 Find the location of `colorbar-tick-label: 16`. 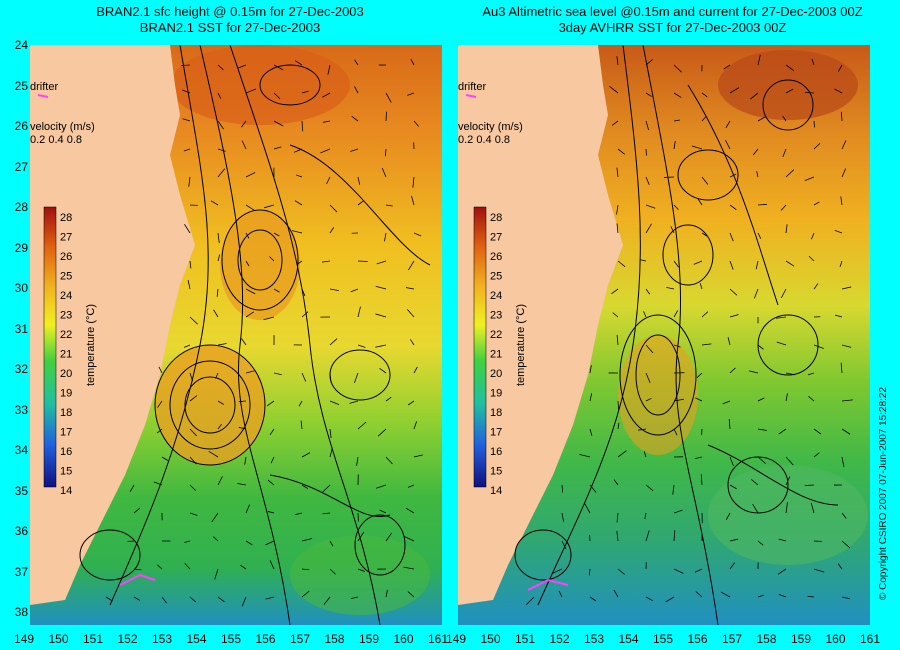

colorbar-tick-label: 16 is located at coordinates (496, 452).